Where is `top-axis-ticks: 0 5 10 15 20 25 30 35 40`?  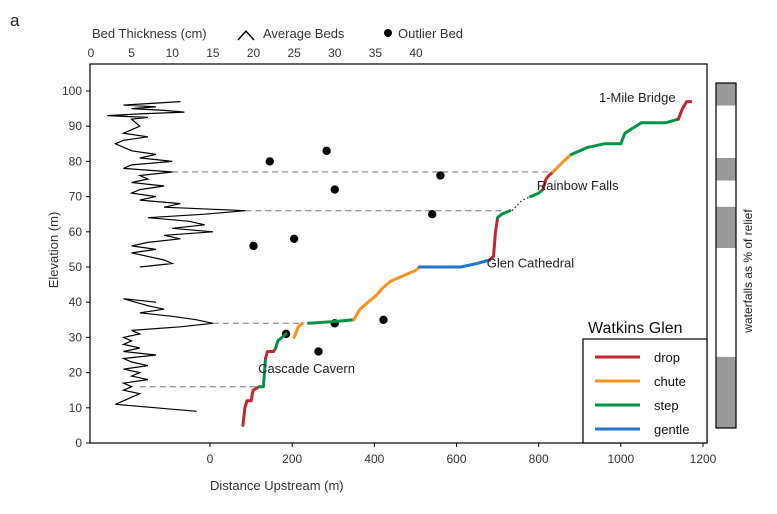
top-axis-ticks: 0 5 10 15 20 25 30 35 40 is located at coordinates (255, 53).